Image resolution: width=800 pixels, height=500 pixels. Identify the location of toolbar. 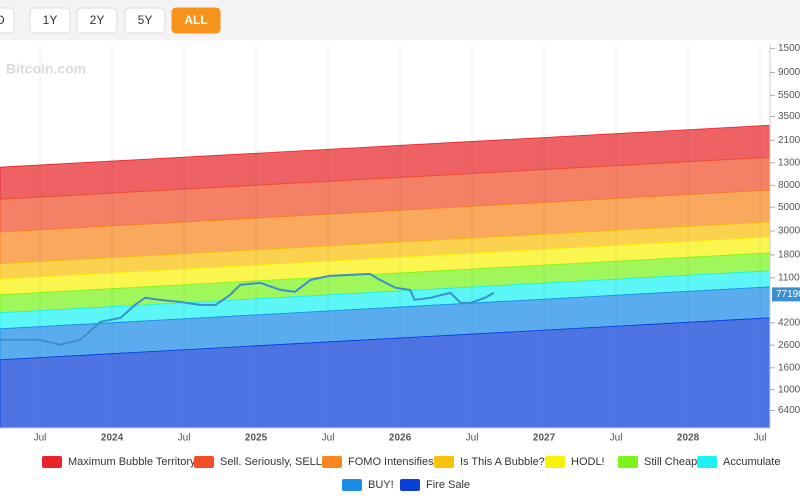
(400, 20).